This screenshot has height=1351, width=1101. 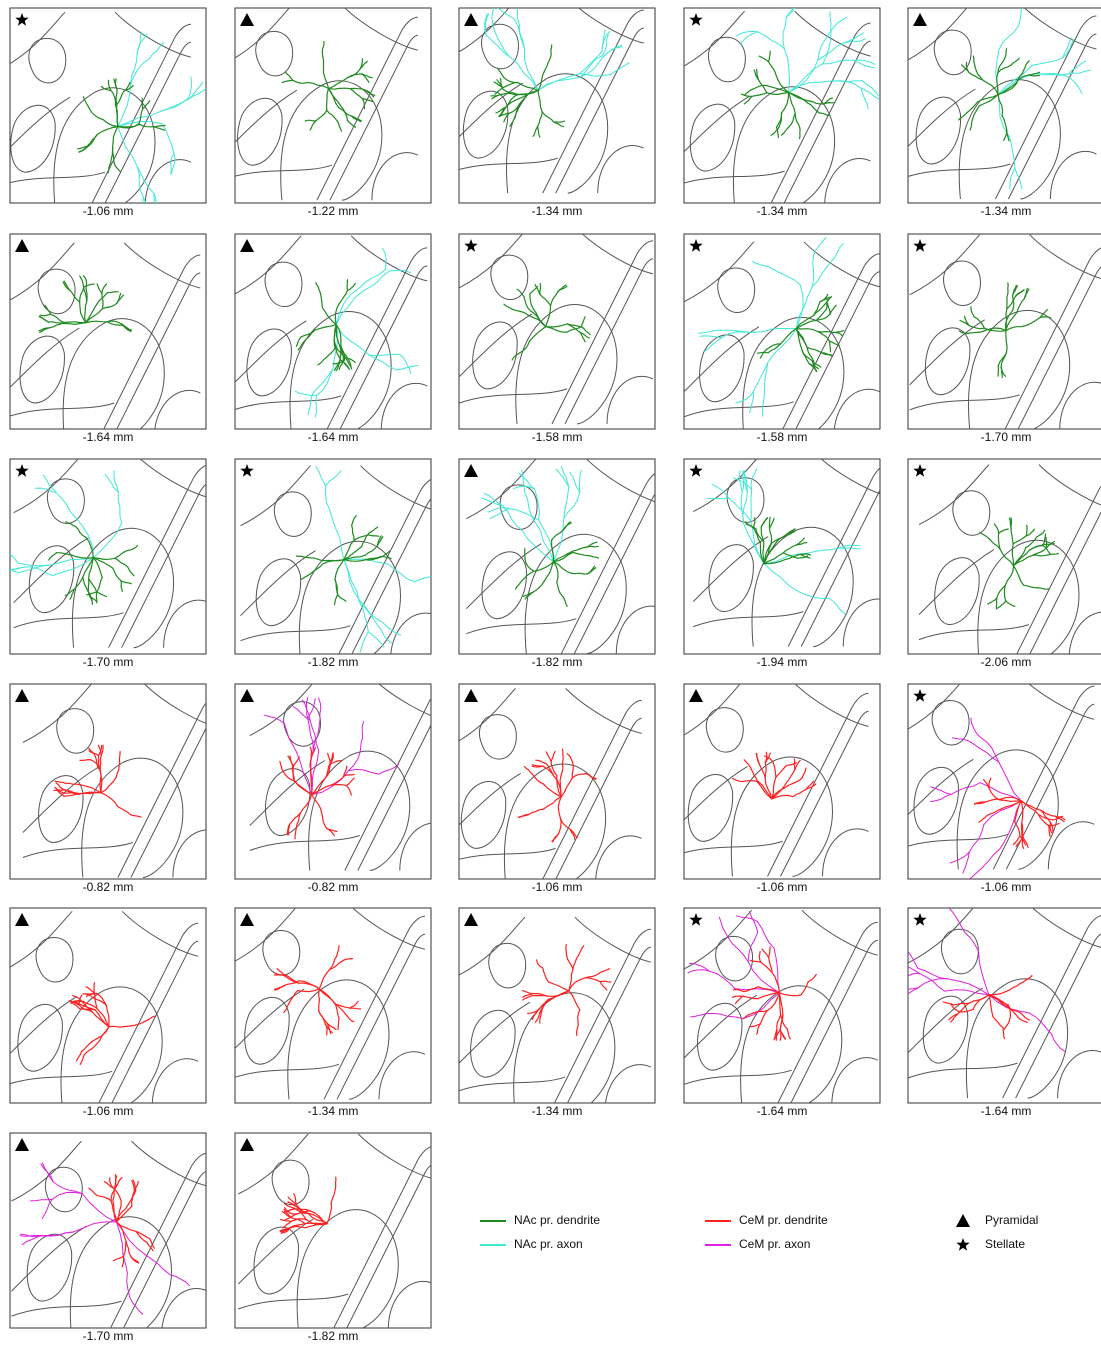 What do you see at coordinates (333, 211) in the screenshot?
I see `panel-label: -1.22 mm` at bounding box center [333, 211].